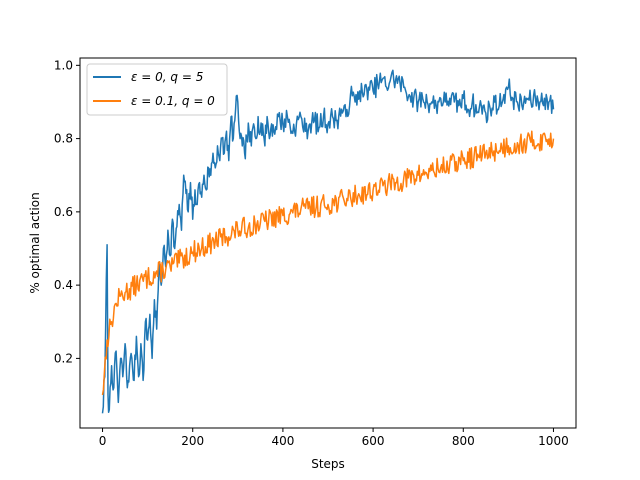  I want to click on x-axis-ticks: 0 200 400 600 800 1000, so click(334, 438).